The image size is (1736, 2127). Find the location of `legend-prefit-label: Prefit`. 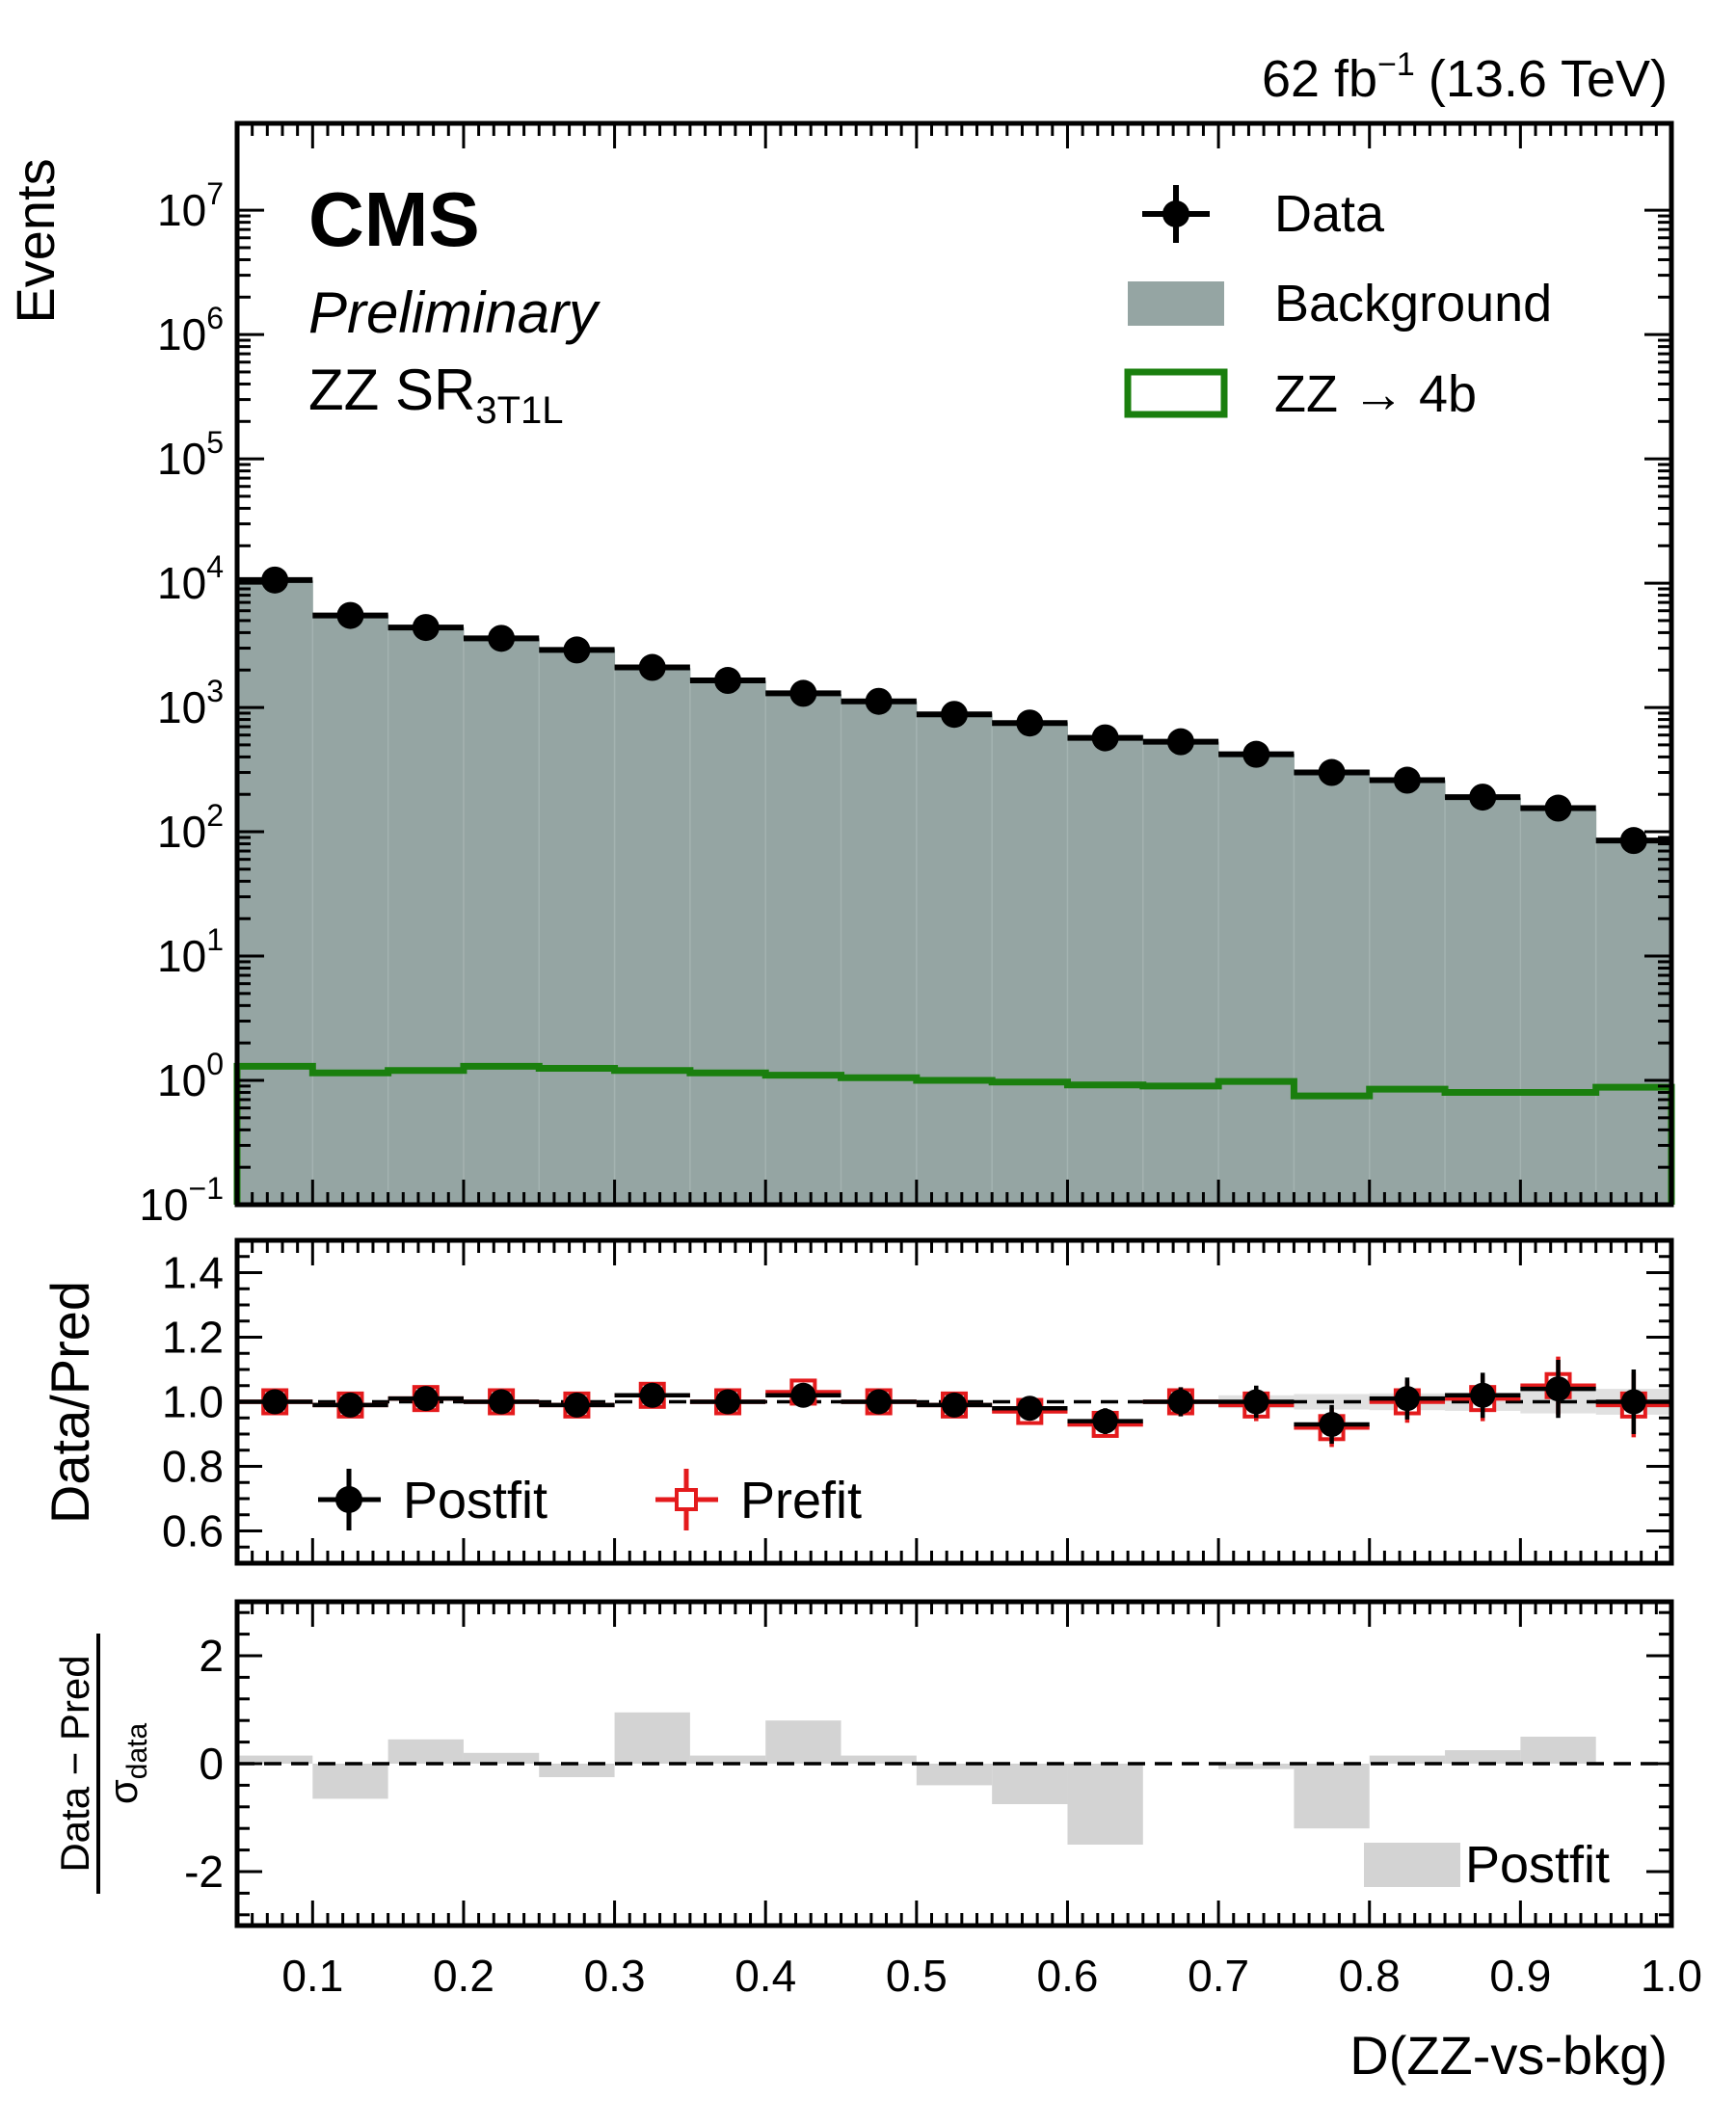

legend-prefit-label: Prefit is located at coordinates (801, 1500).